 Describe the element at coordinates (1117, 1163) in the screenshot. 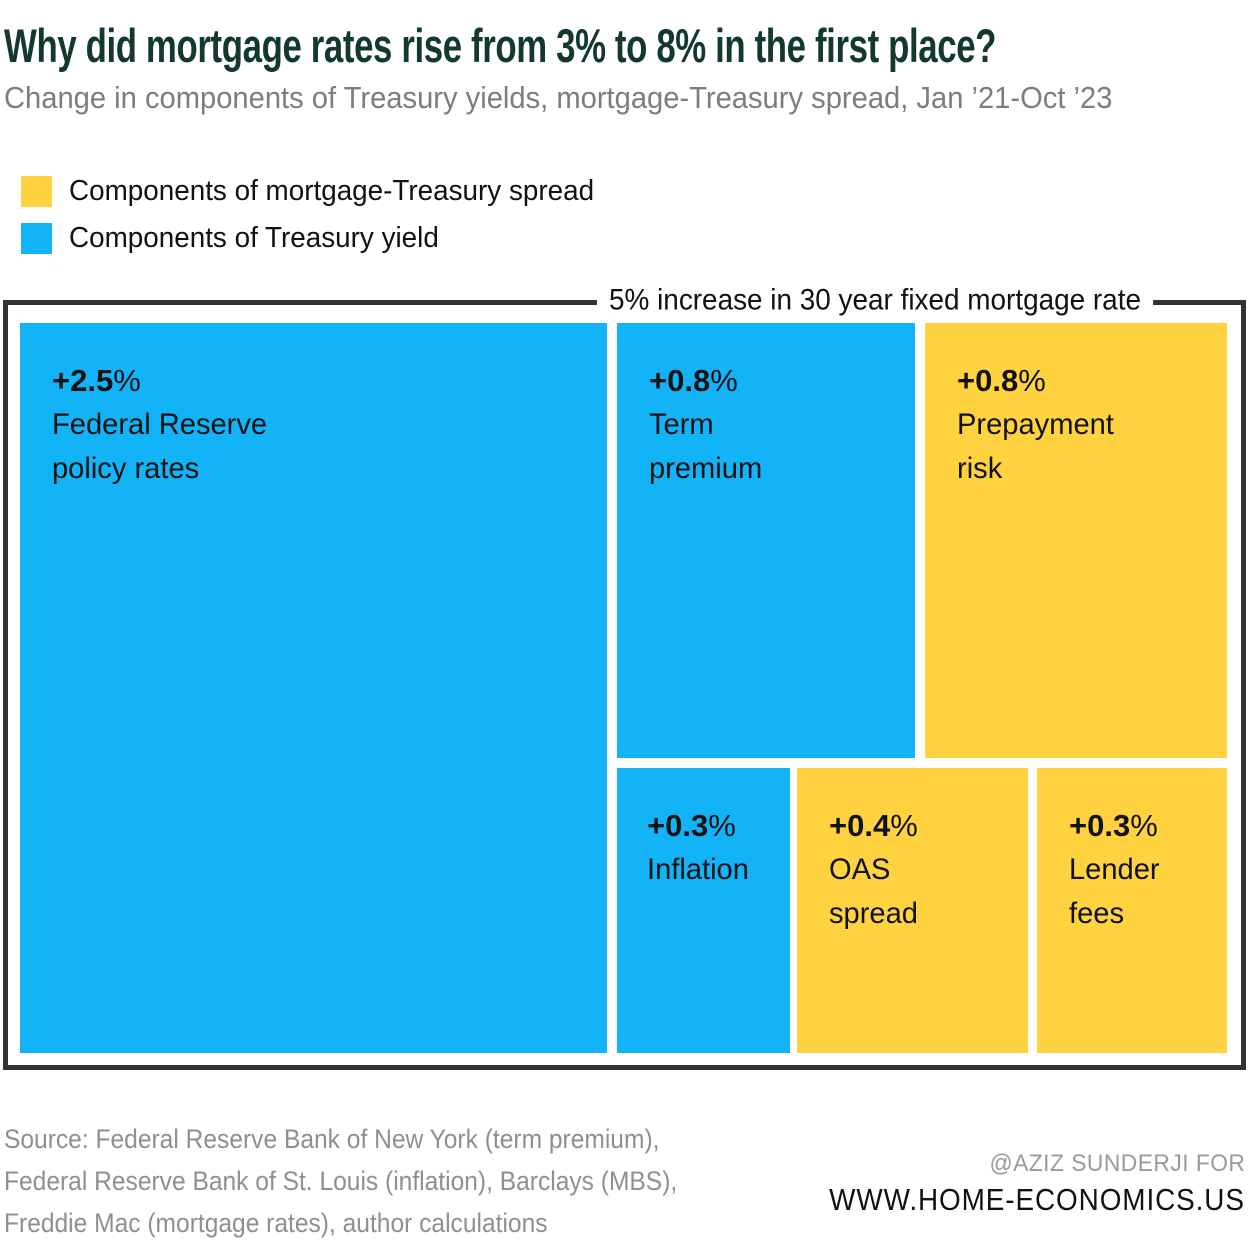

I see `author-credit: @AZIZ SUNDERJI FOR` at that location.